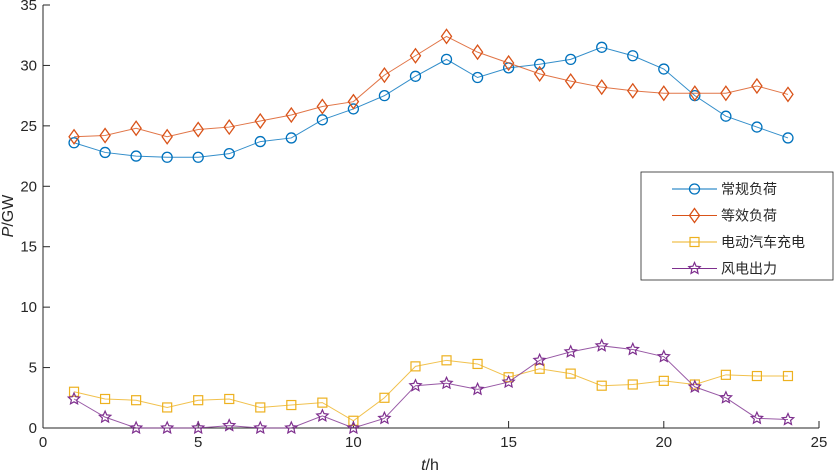 The image size is (834, 473). I want to click on y-tick-label: 10, so click(28, 307).